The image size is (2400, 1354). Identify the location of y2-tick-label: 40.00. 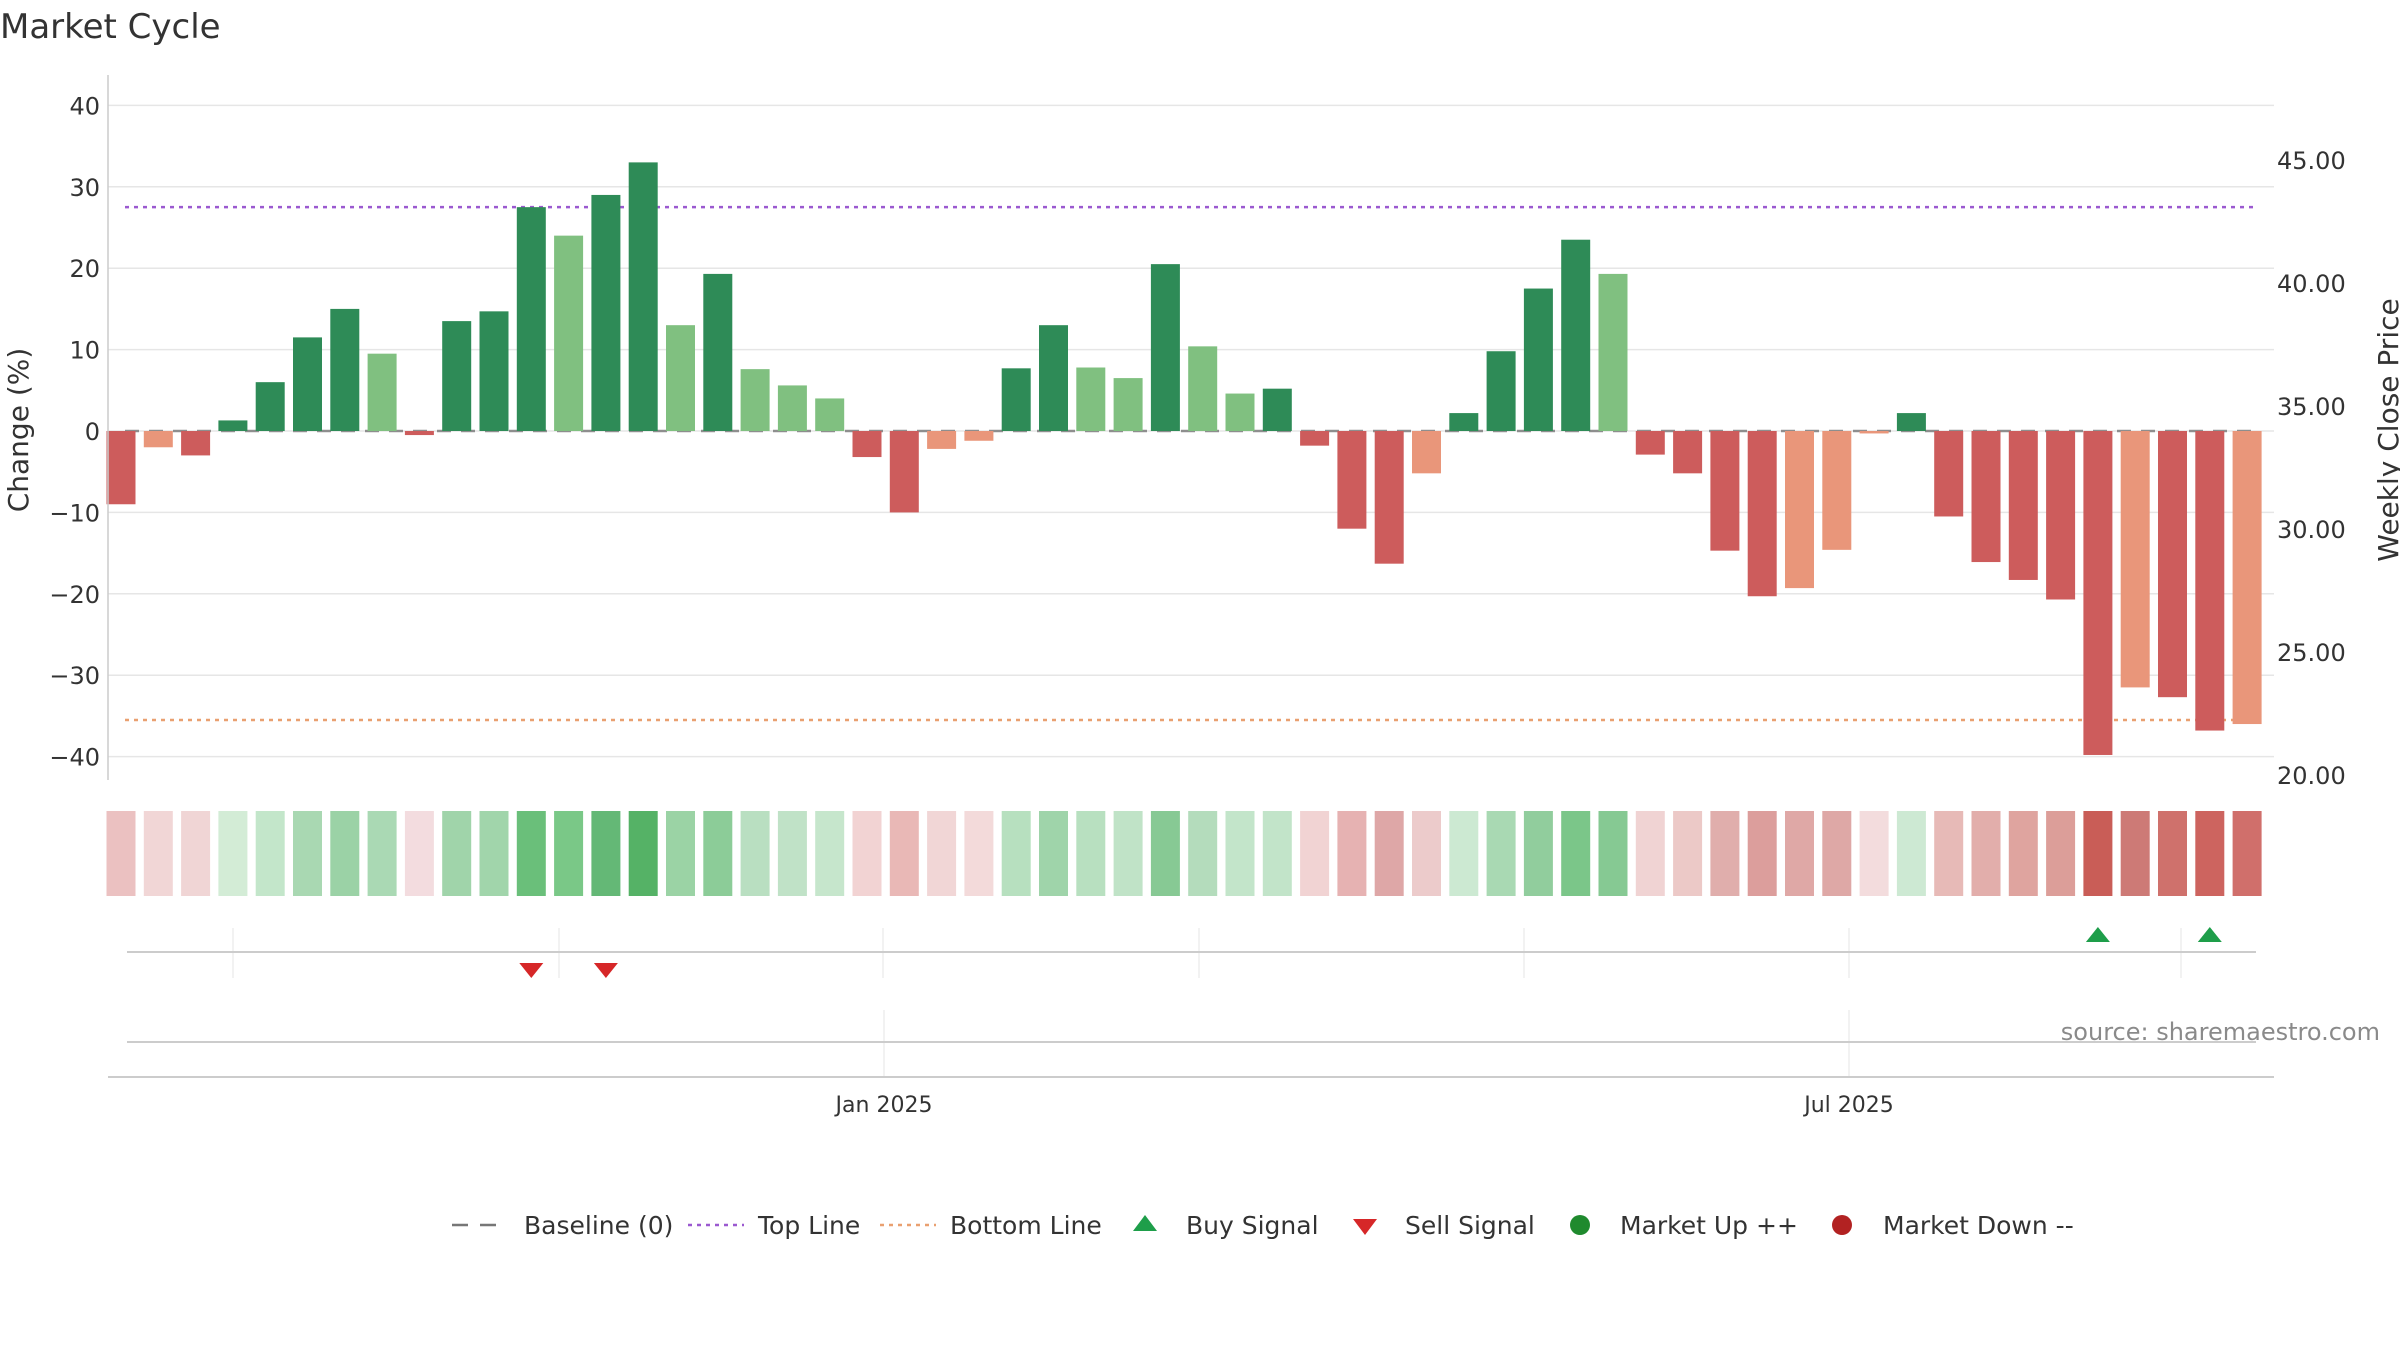
(2311, 284).